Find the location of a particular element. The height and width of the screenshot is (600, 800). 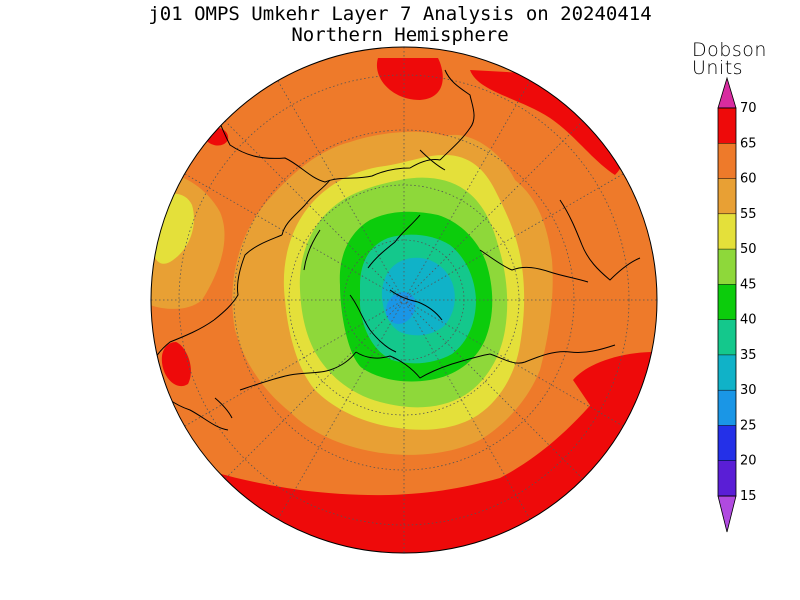

band-65-70-top is located at coordinates (409, 79).